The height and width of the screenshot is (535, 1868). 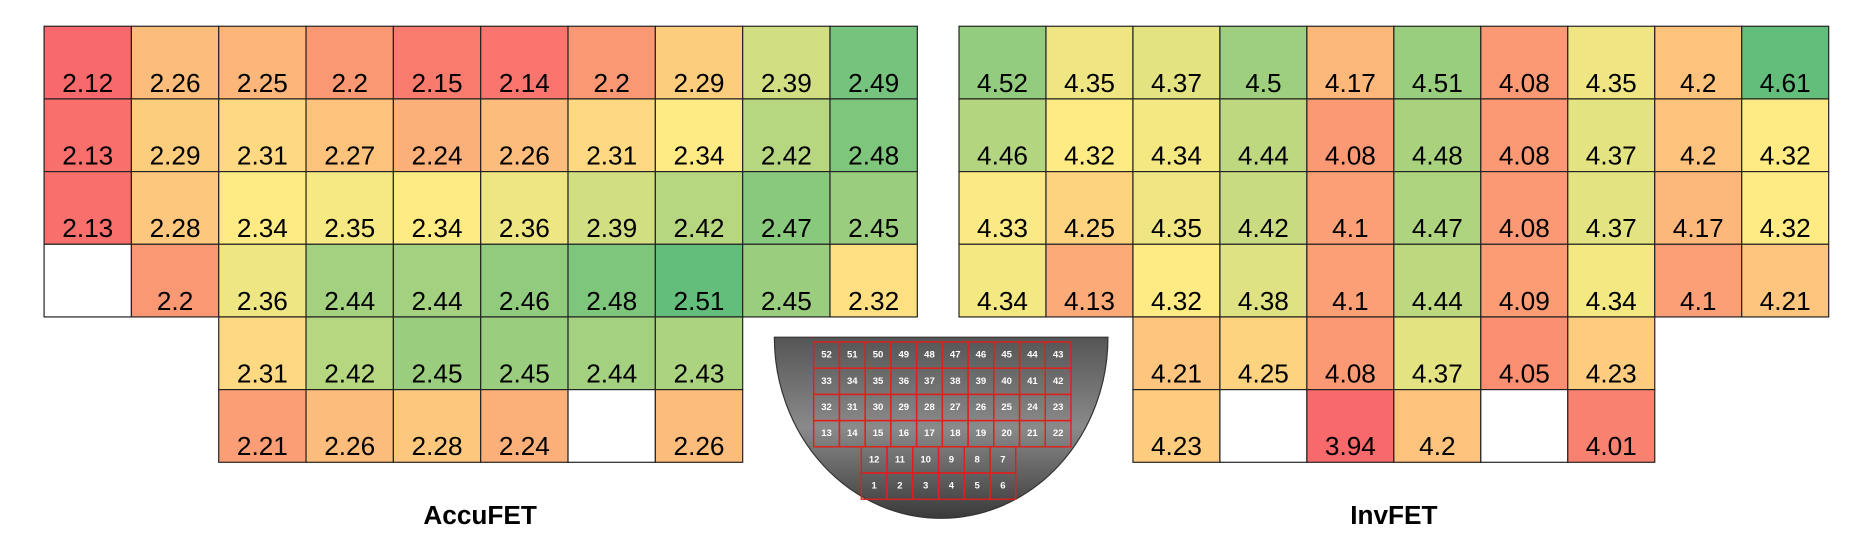 I want to click on die-number: 5, so click(x=977, y=486).